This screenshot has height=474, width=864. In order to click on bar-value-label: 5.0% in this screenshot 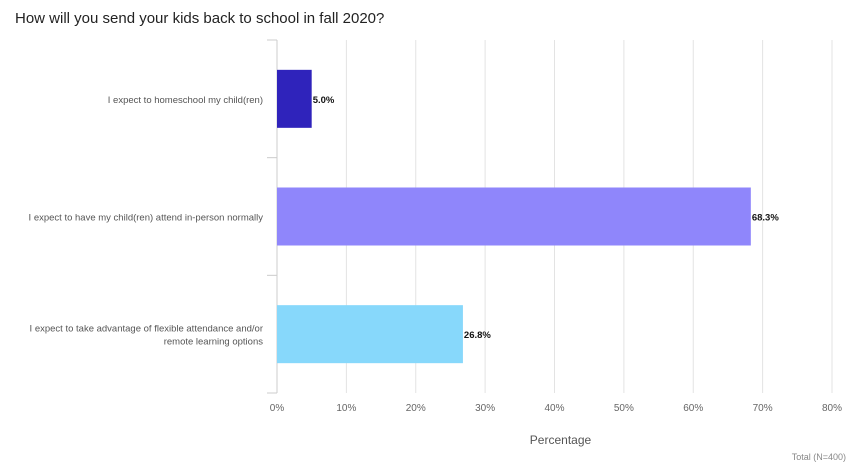, I will do `click(324, 100)`.